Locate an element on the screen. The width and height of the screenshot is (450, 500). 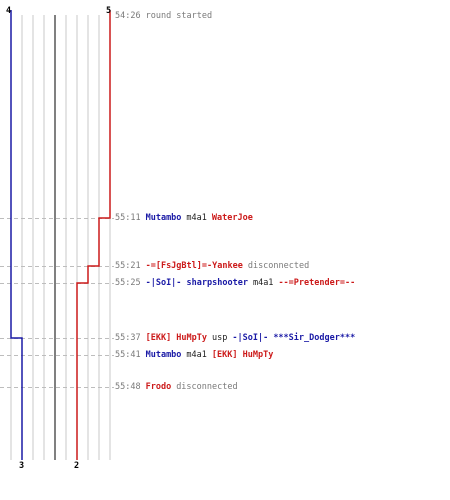
ct-count-start-label: 4 is located at coordinates (9, 11).